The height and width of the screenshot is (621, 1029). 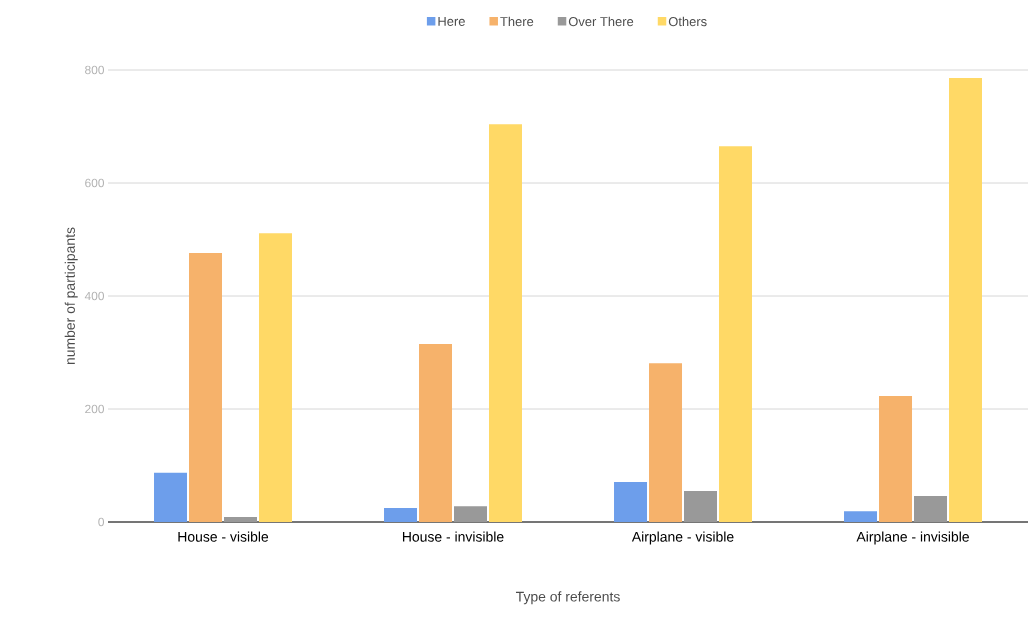 I want to click on legend-label: Others, so click(x=687, y=21).